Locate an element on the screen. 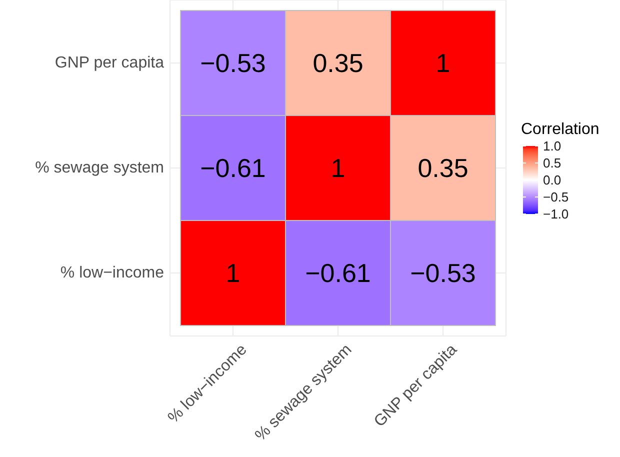 Image resolution: width=620 pixels, height=457 pixels. y-tick-label: GNP per capita is located at coordinates (109, 63).